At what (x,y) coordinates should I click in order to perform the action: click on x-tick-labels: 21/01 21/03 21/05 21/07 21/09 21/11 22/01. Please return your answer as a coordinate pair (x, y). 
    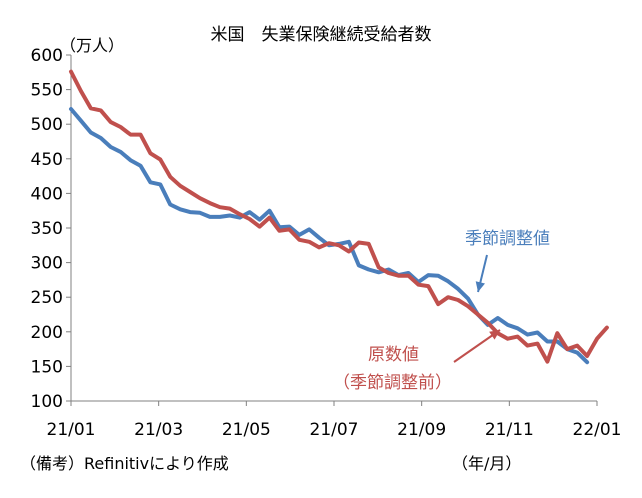
    Looking at the image, I should click on (334, 430).